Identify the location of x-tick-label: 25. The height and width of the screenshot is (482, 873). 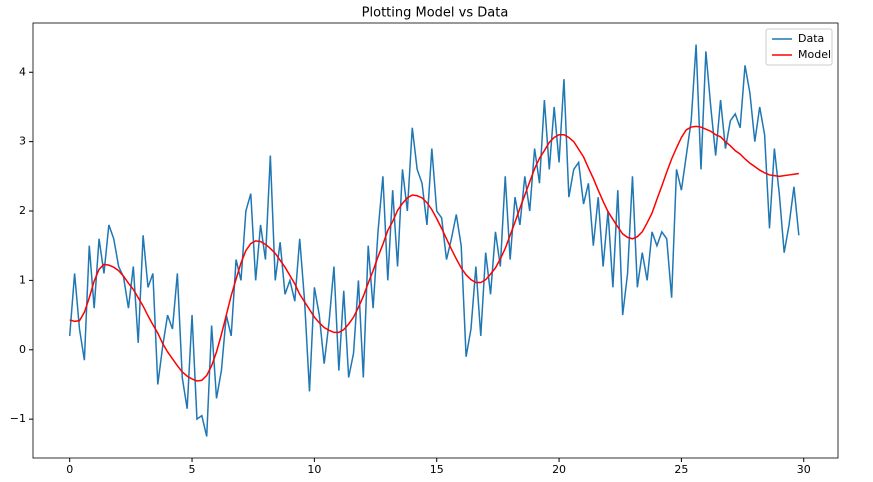
(681, 469).